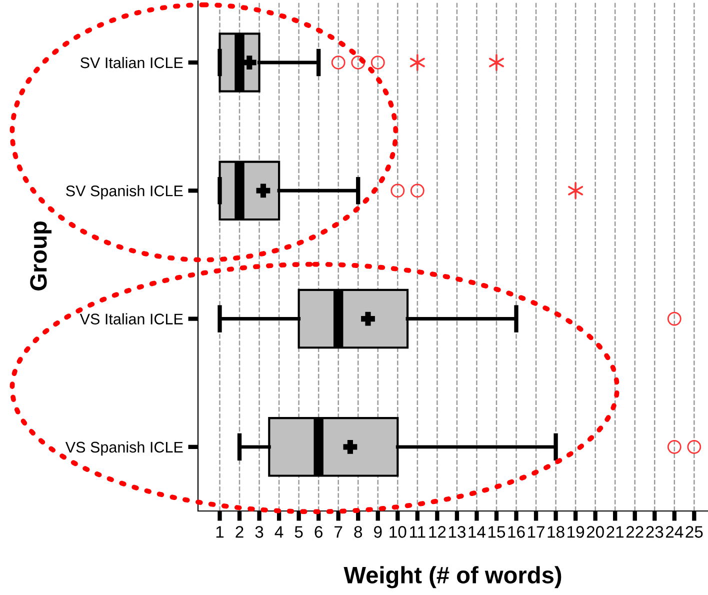  What do you see at coordinates (437, 532) in the screenshot?
I see `x-tick-label: 12` at bounding box center [437, 532].